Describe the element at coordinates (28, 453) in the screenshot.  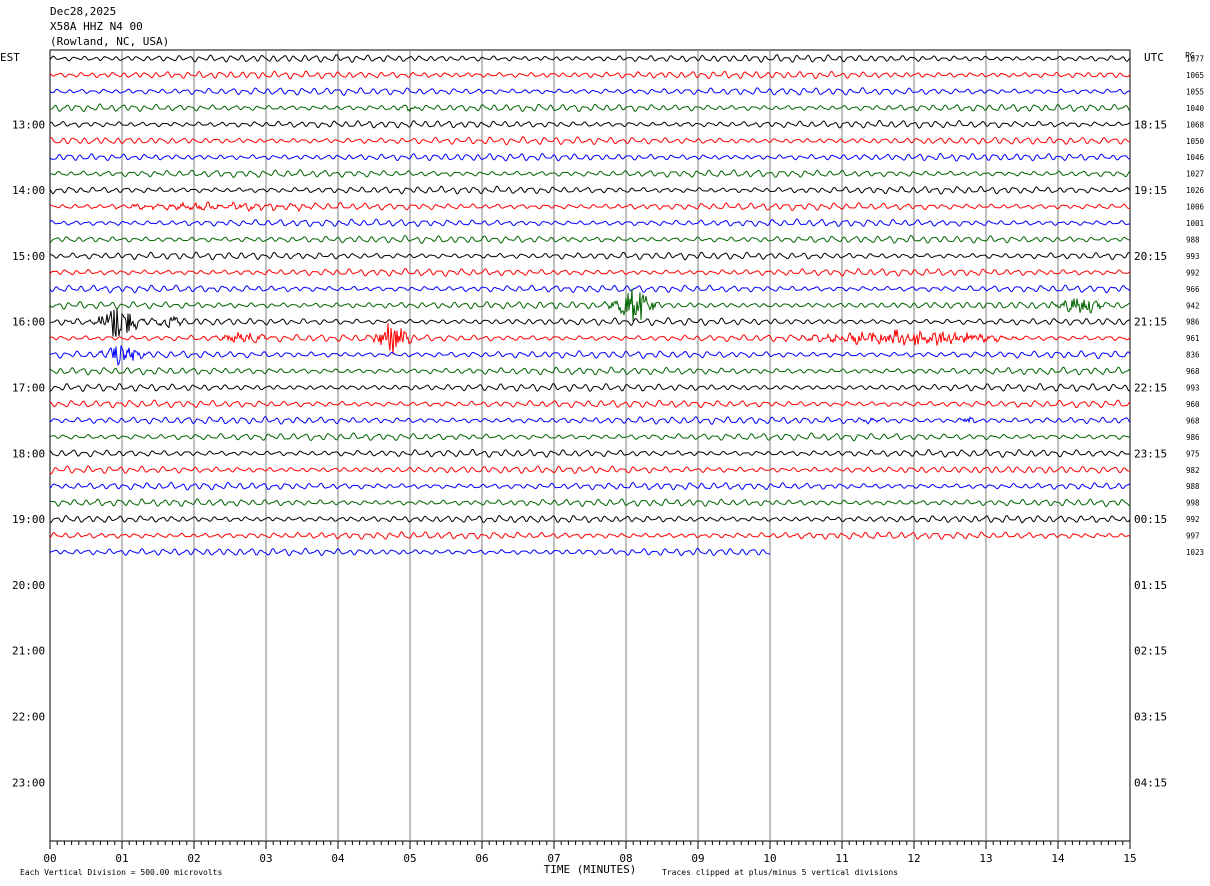
I see `left-hour-label: 18:00` at that location.